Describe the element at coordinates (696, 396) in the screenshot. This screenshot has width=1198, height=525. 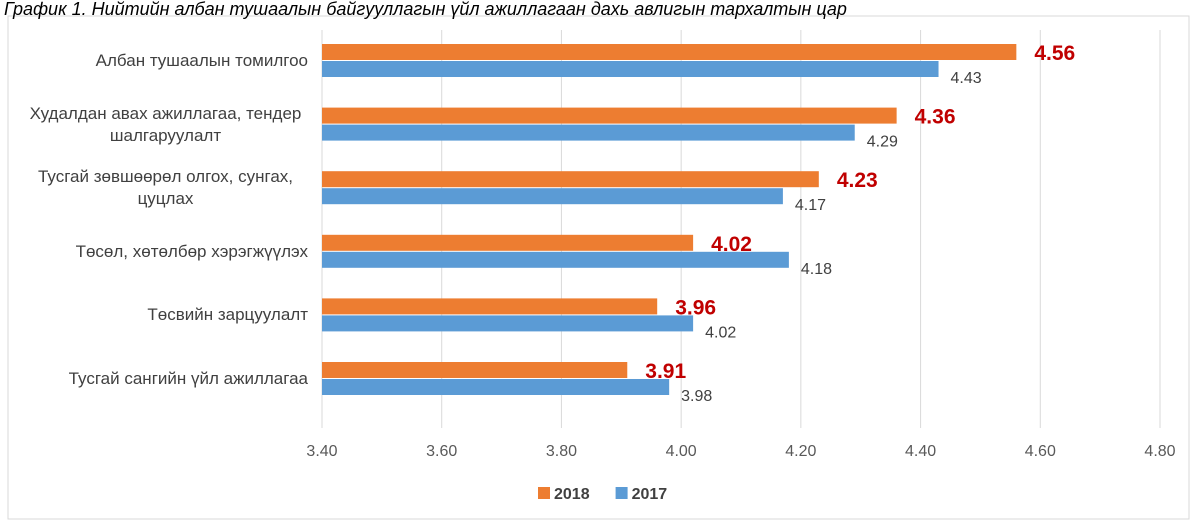
I see `data-label: 3.98` at that location.